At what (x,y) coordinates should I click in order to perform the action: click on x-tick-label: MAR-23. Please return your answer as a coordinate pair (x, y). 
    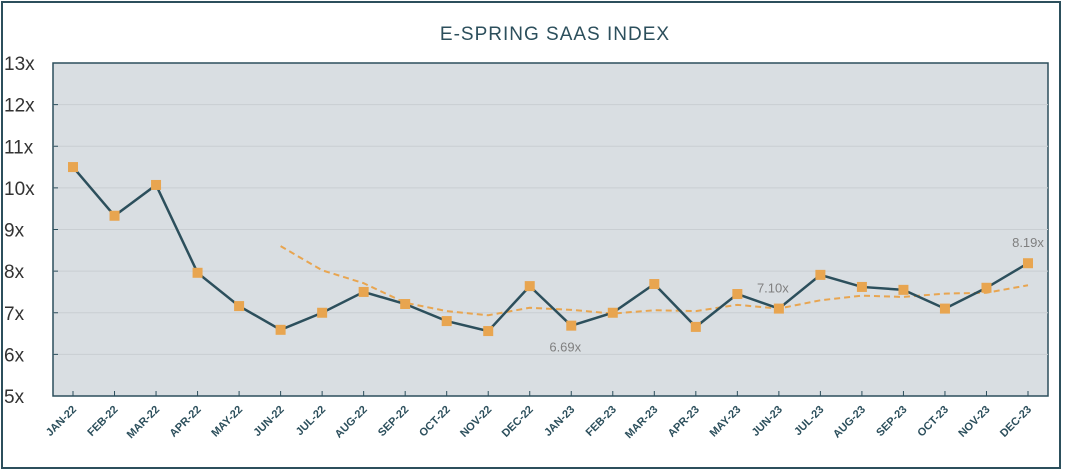
    Looking at the image, I should click on (641, 422).